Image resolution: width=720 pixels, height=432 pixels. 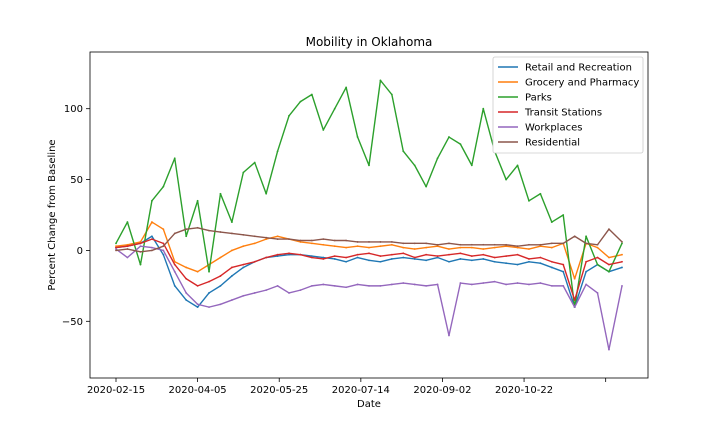 What do you see at coordinates (442, 390) in the screenshot?
I see `x-tick-label: 2020-09-02` at bounding box center [442, 390].